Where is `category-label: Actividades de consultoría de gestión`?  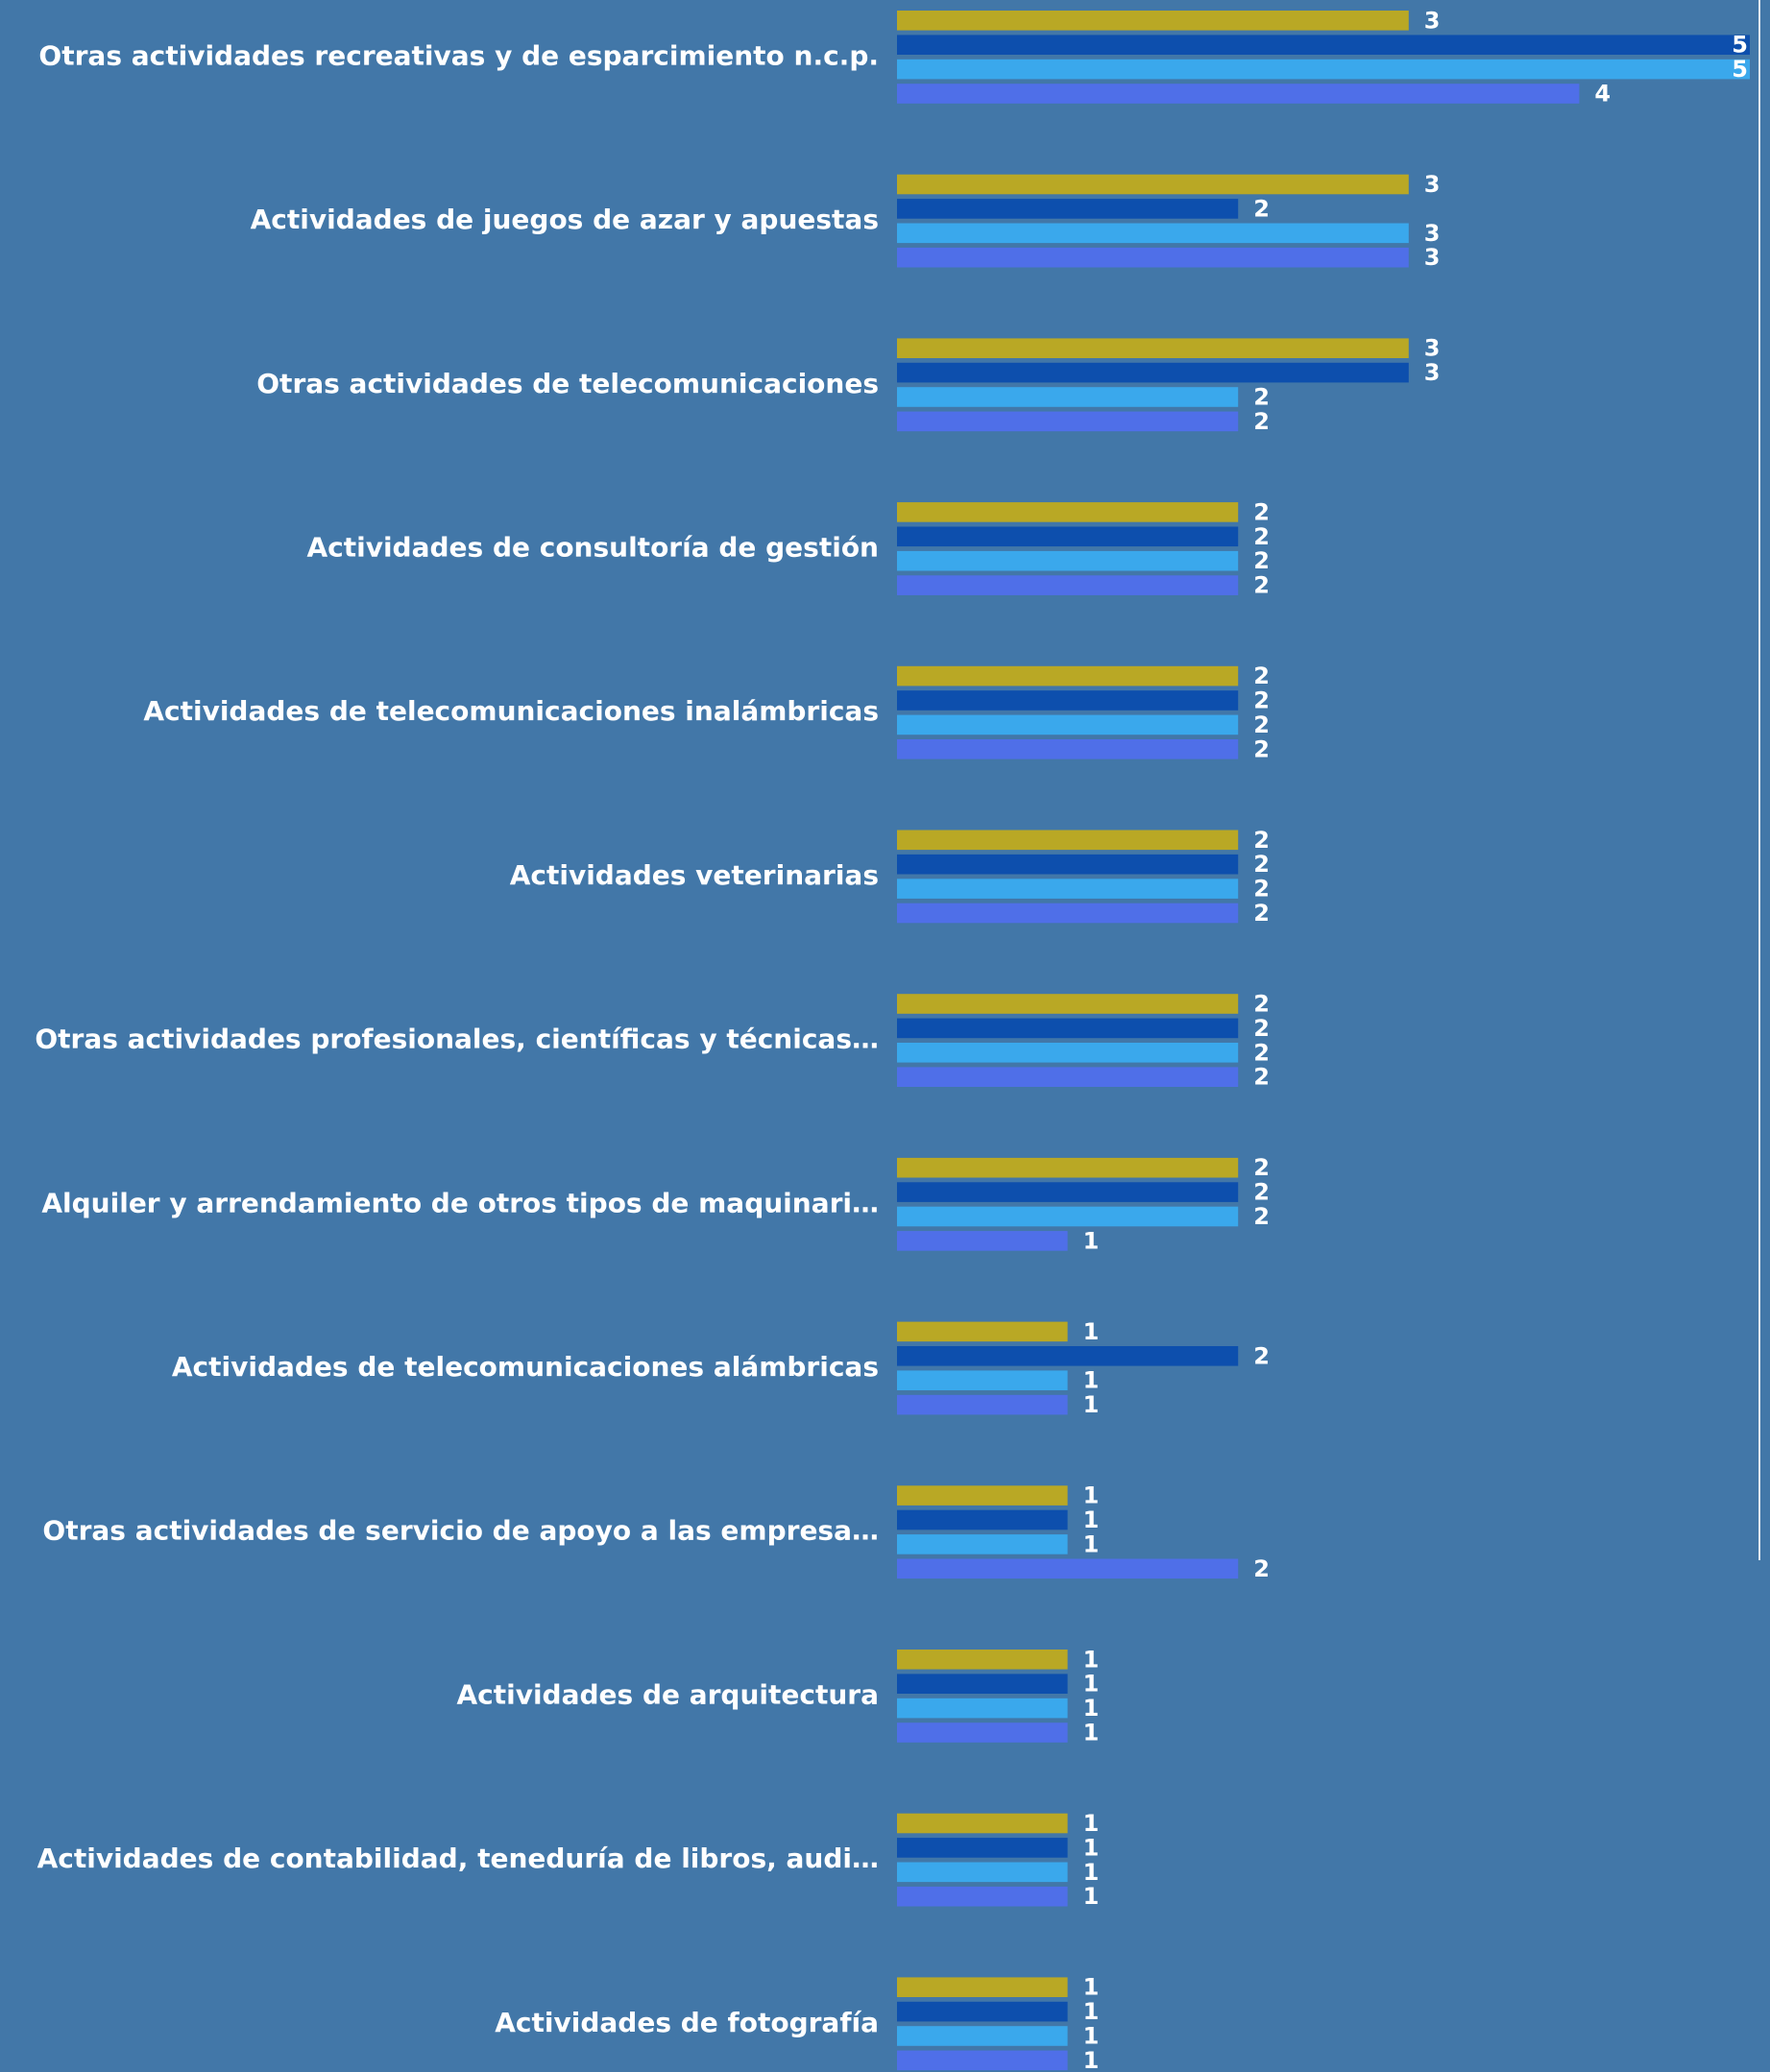 category-label: Actividades de consultoría de gestión is located at coordinates (593, 548).